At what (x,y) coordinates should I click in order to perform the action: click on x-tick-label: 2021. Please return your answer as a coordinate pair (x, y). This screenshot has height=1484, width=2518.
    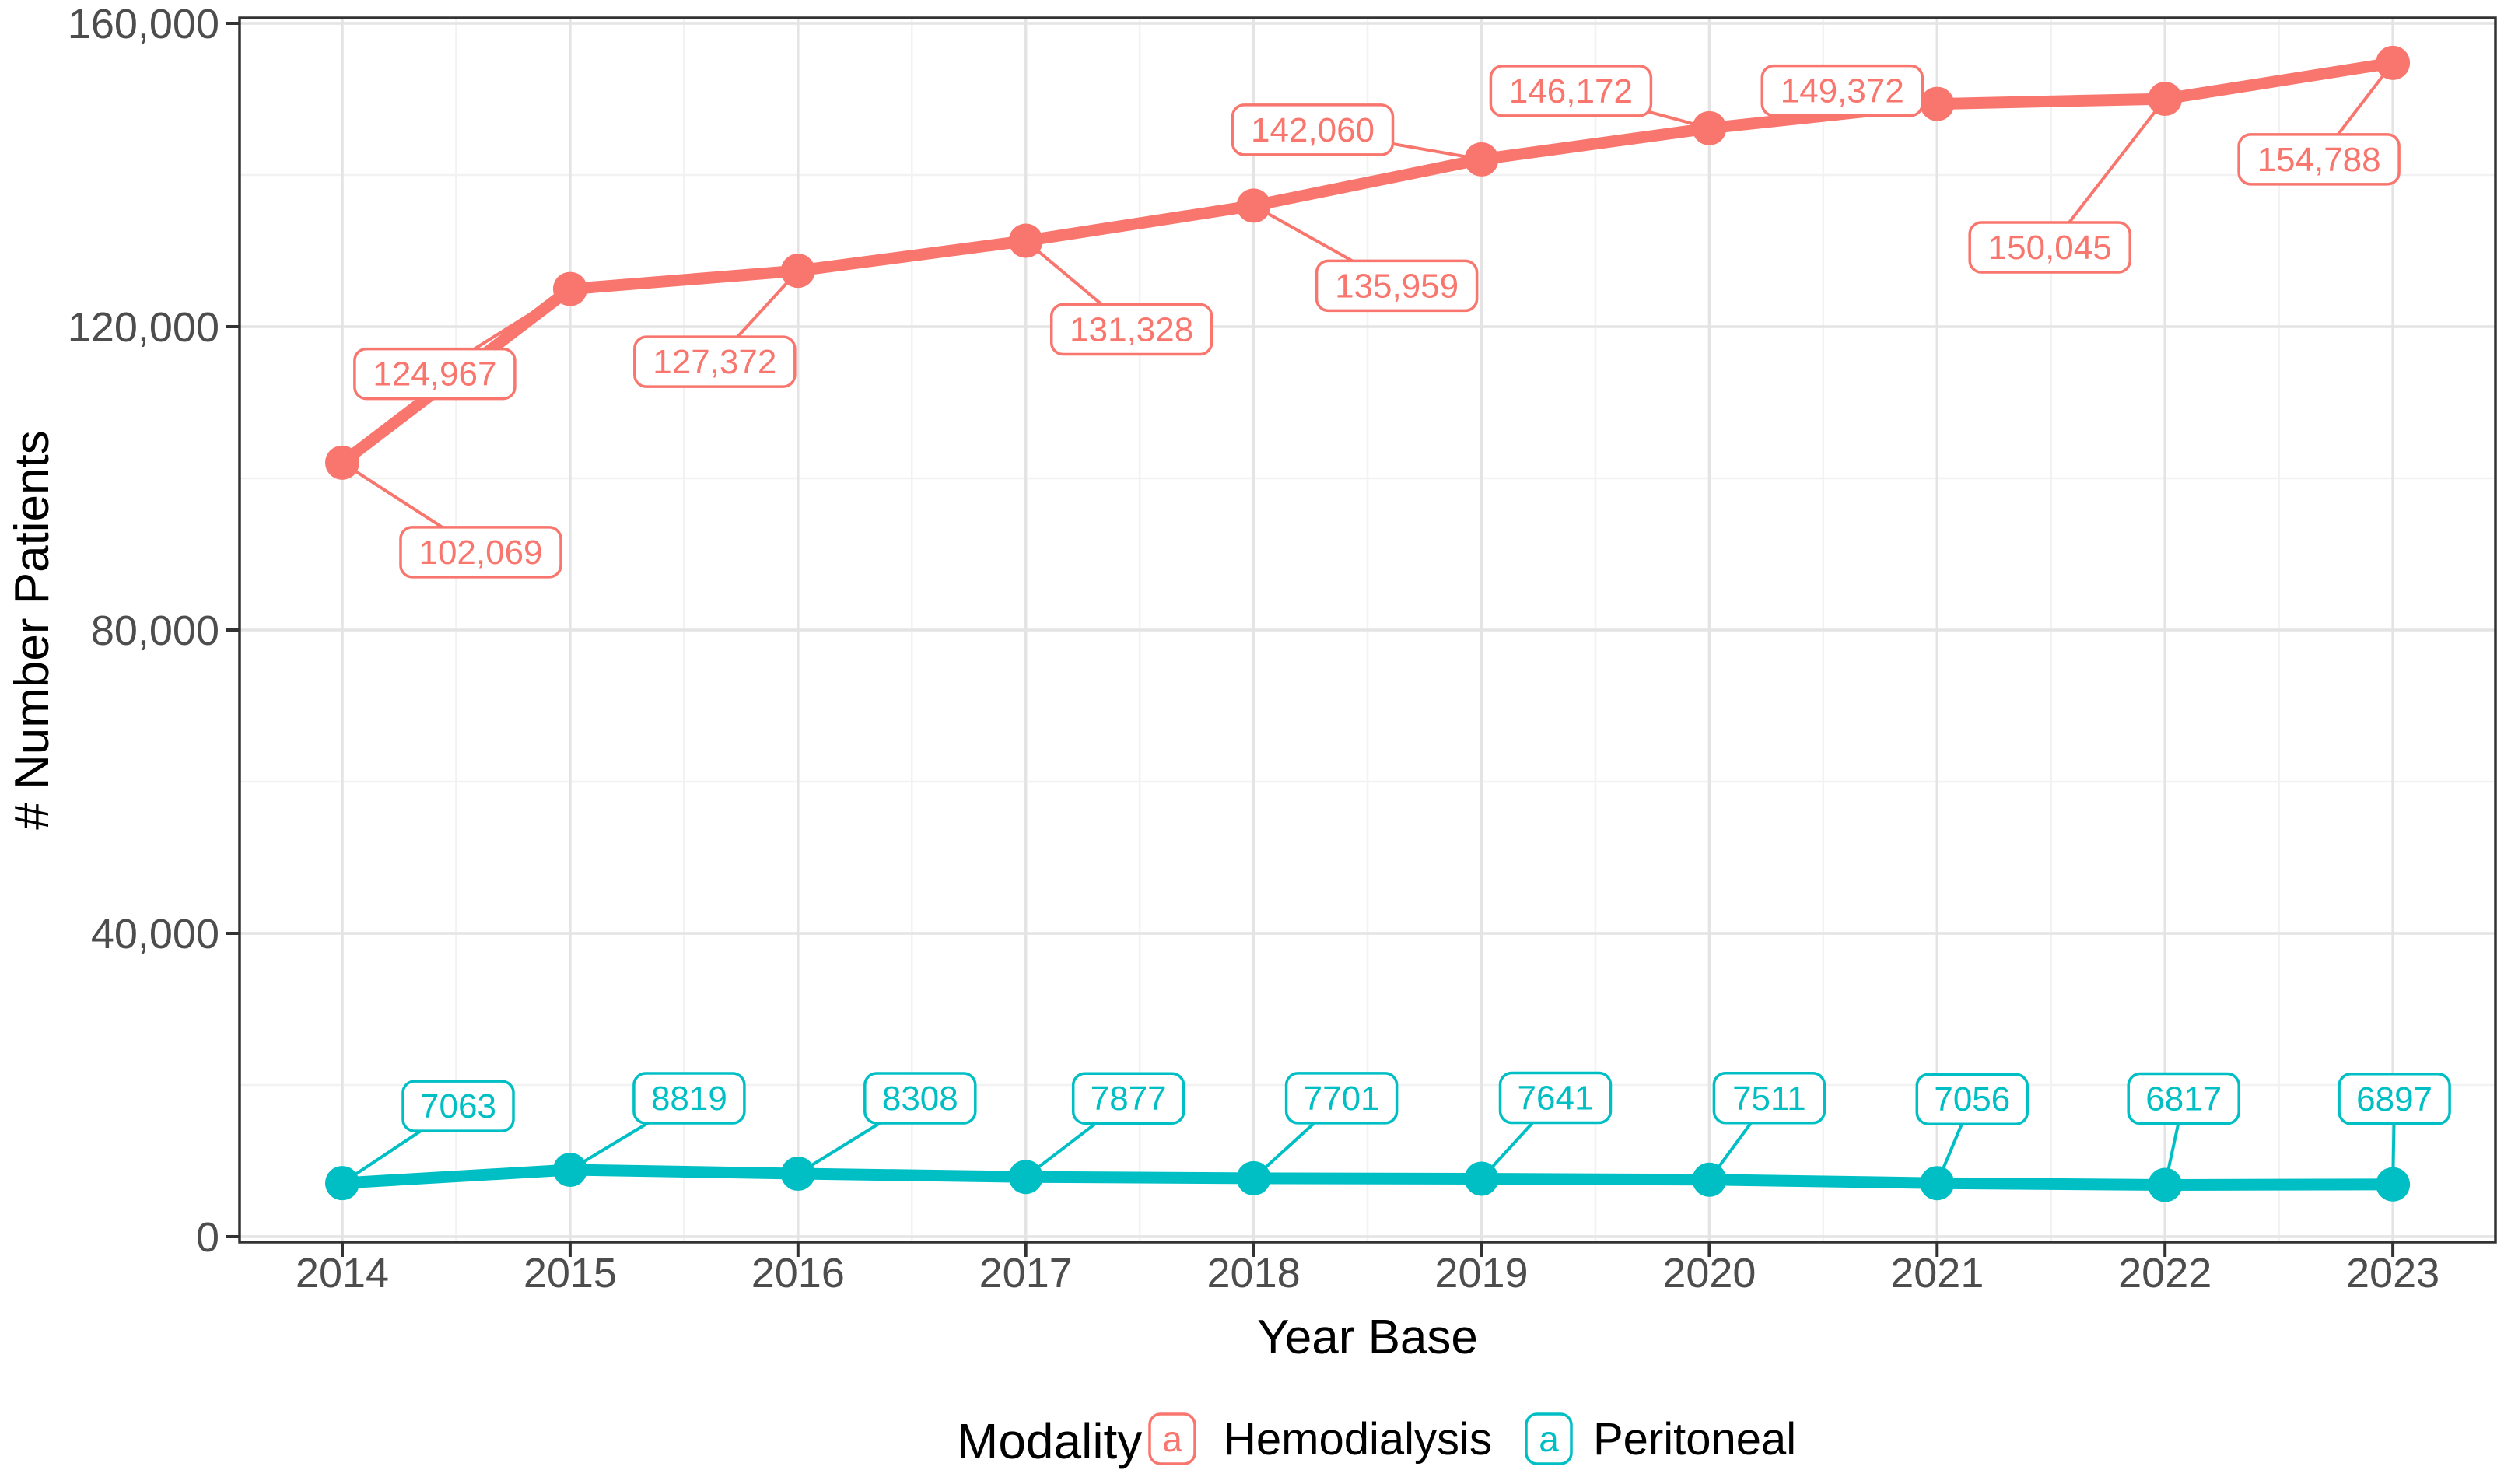
    Looking at the image, I should click on (1937, 1273).